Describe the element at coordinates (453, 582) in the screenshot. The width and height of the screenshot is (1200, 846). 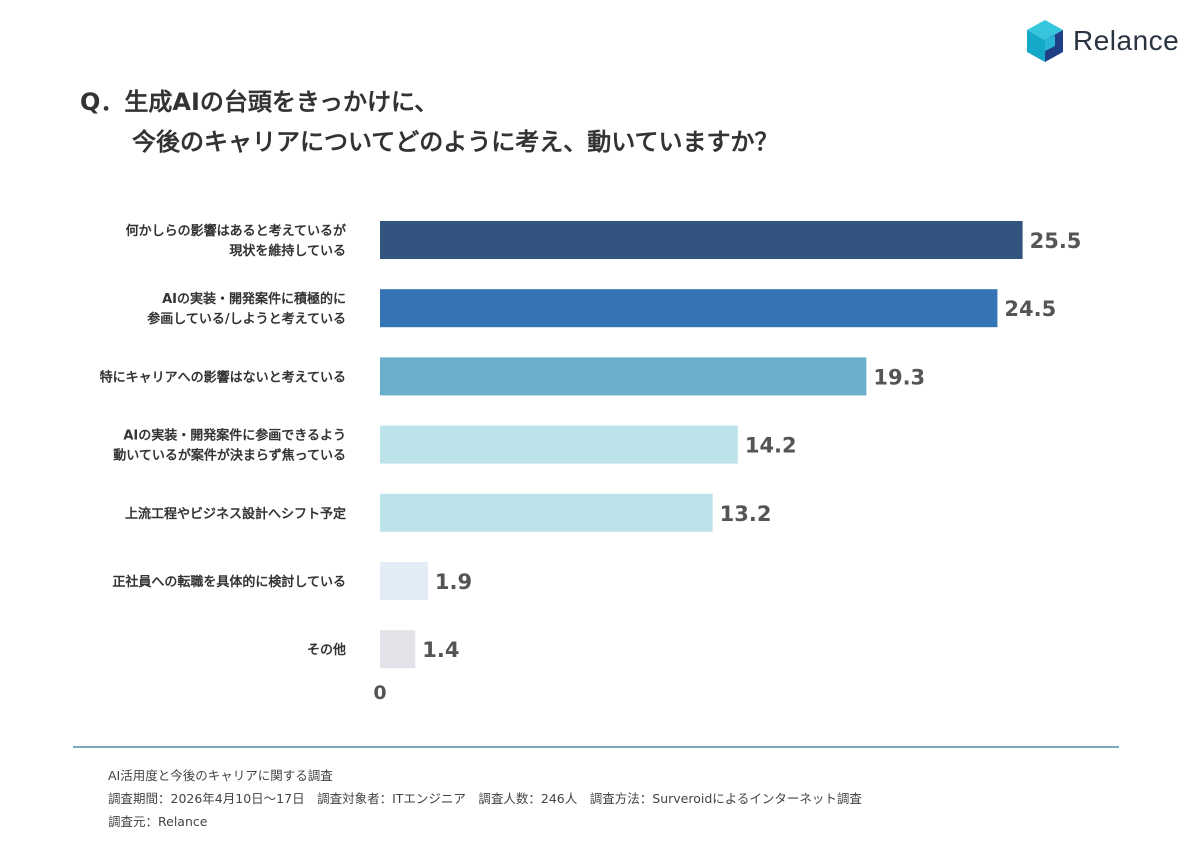
I see `value-label-6: 1.9` at that location.